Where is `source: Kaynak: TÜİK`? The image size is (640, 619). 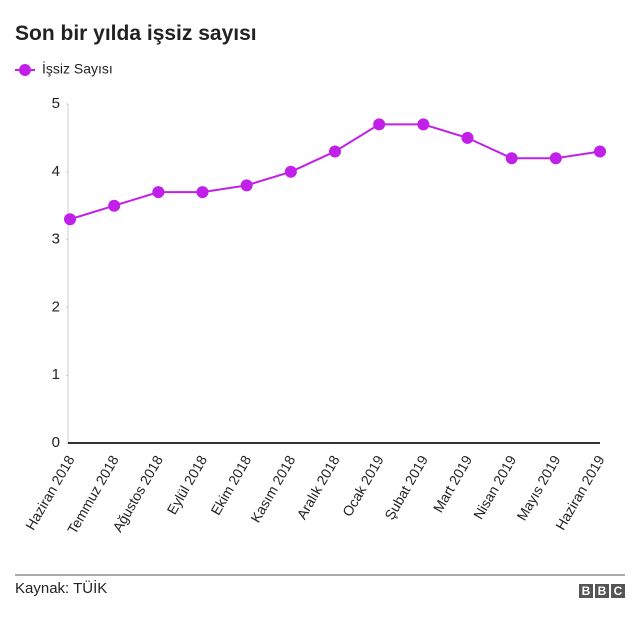 source: Kaynak: TÜİK is located at coordinates (61, 588).